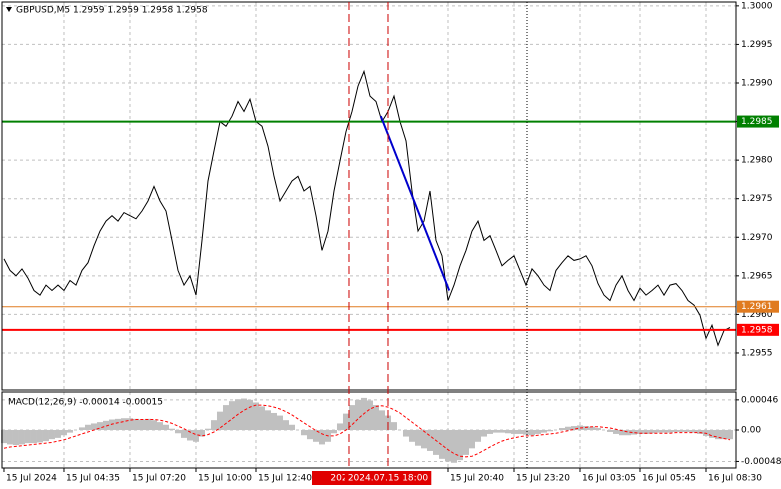 This screenshot has width=781, height=489. I want to click on x-tick-label: 15 Jul 04:35, so click(93, 479).